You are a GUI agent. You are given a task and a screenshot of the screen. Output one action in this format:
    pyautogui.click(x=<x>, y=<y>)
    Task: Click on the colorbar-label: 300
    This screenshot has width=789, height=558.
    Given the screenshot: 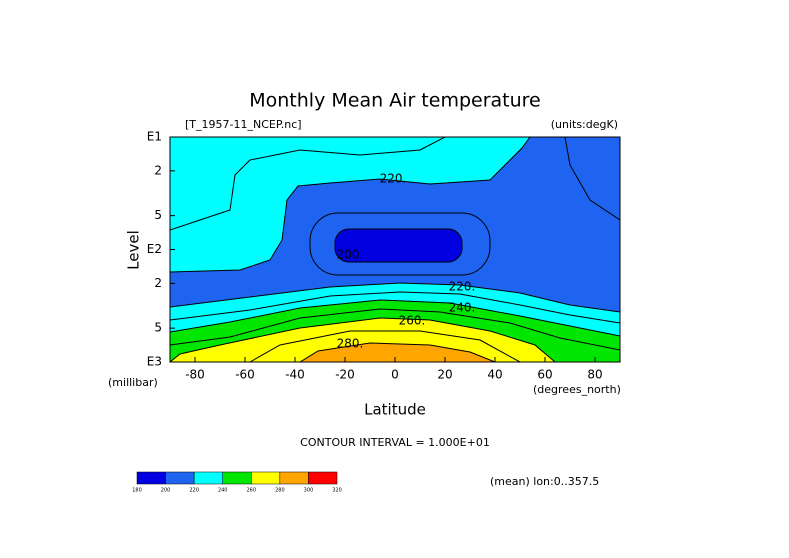 What is the action you would take?
    pyautogui.click(x=309, y=491)
    